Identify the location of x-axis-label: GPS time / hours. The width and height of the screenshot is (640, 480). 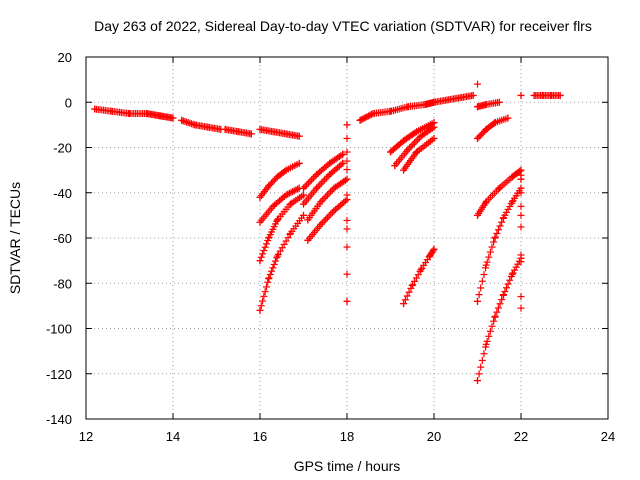
(347, 466).